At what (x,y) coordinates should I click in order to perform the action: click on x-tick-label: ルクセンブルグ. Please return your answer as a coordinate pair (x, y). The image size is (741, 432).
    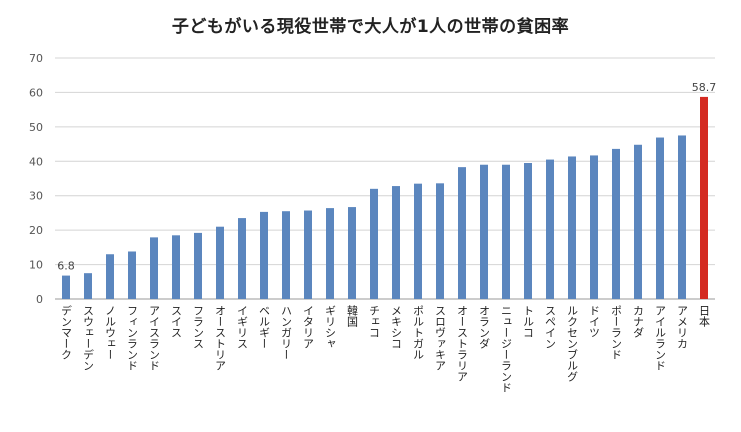
    Looking at the image, I should click on (572, 343).